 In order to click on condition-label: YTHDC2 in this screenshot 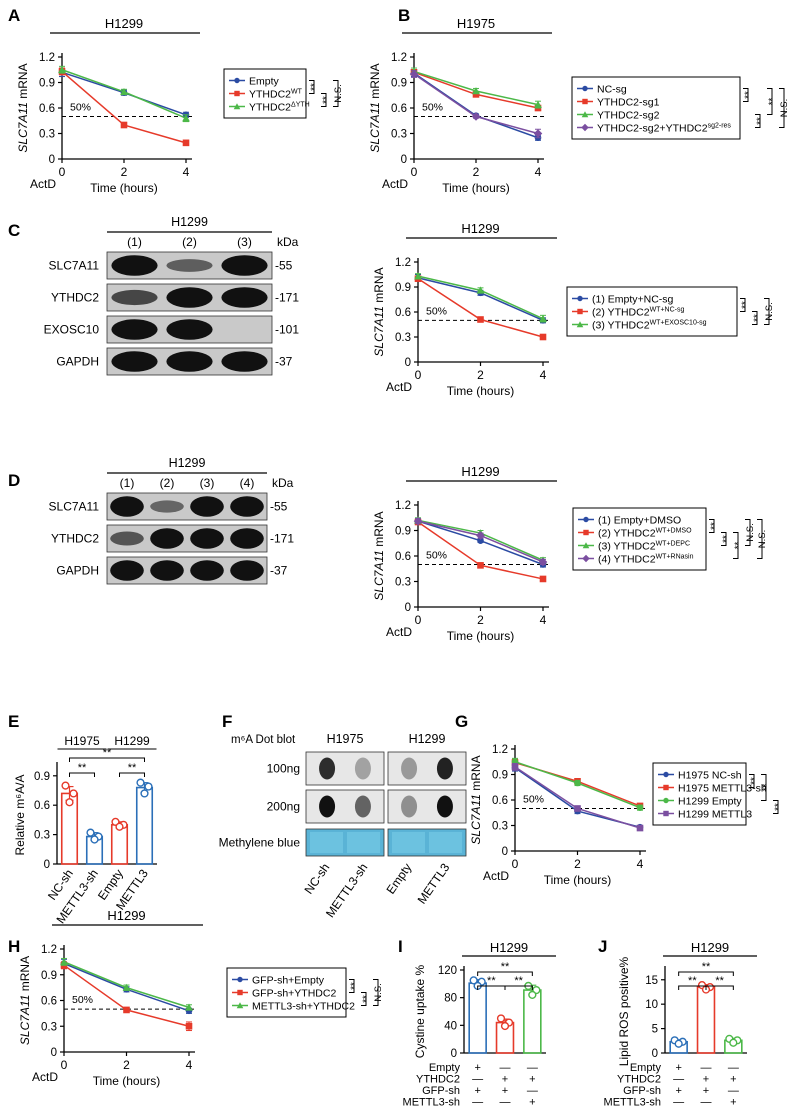, I will do `click(639, 1080)`.